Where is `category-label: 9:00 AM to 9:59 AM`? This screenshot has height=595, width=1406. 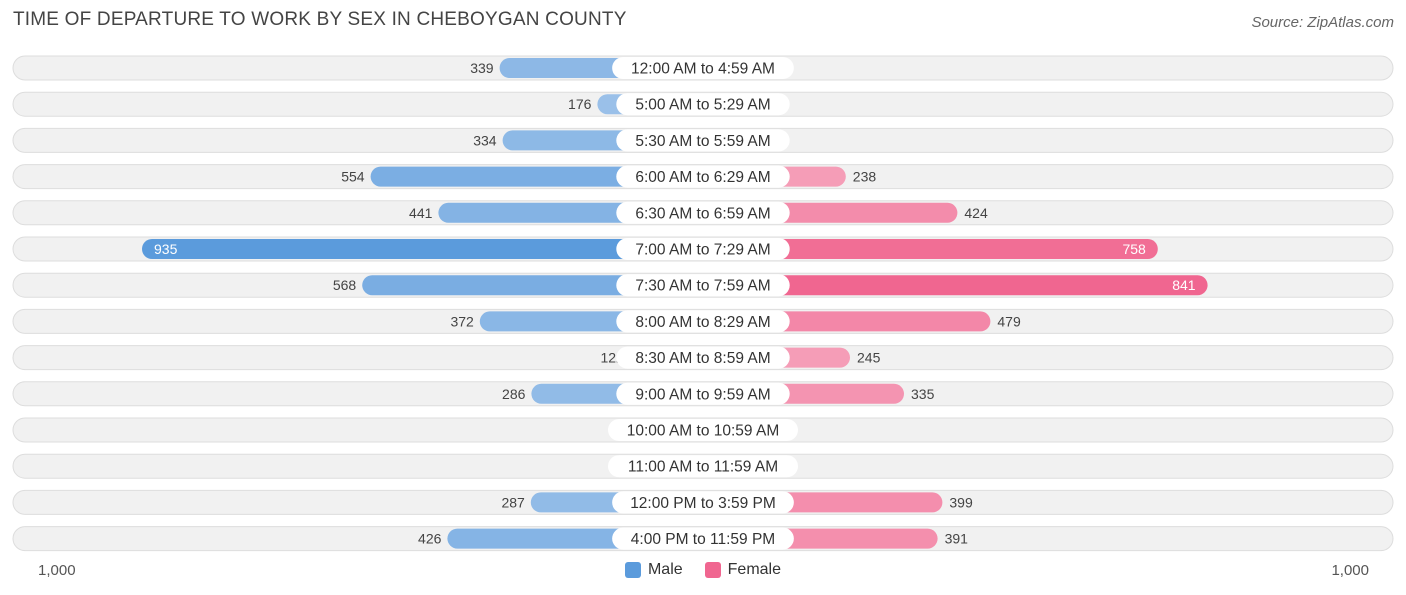 category-label: 9:00 AM to 9:59 AM is located at coordinates (702, 394).